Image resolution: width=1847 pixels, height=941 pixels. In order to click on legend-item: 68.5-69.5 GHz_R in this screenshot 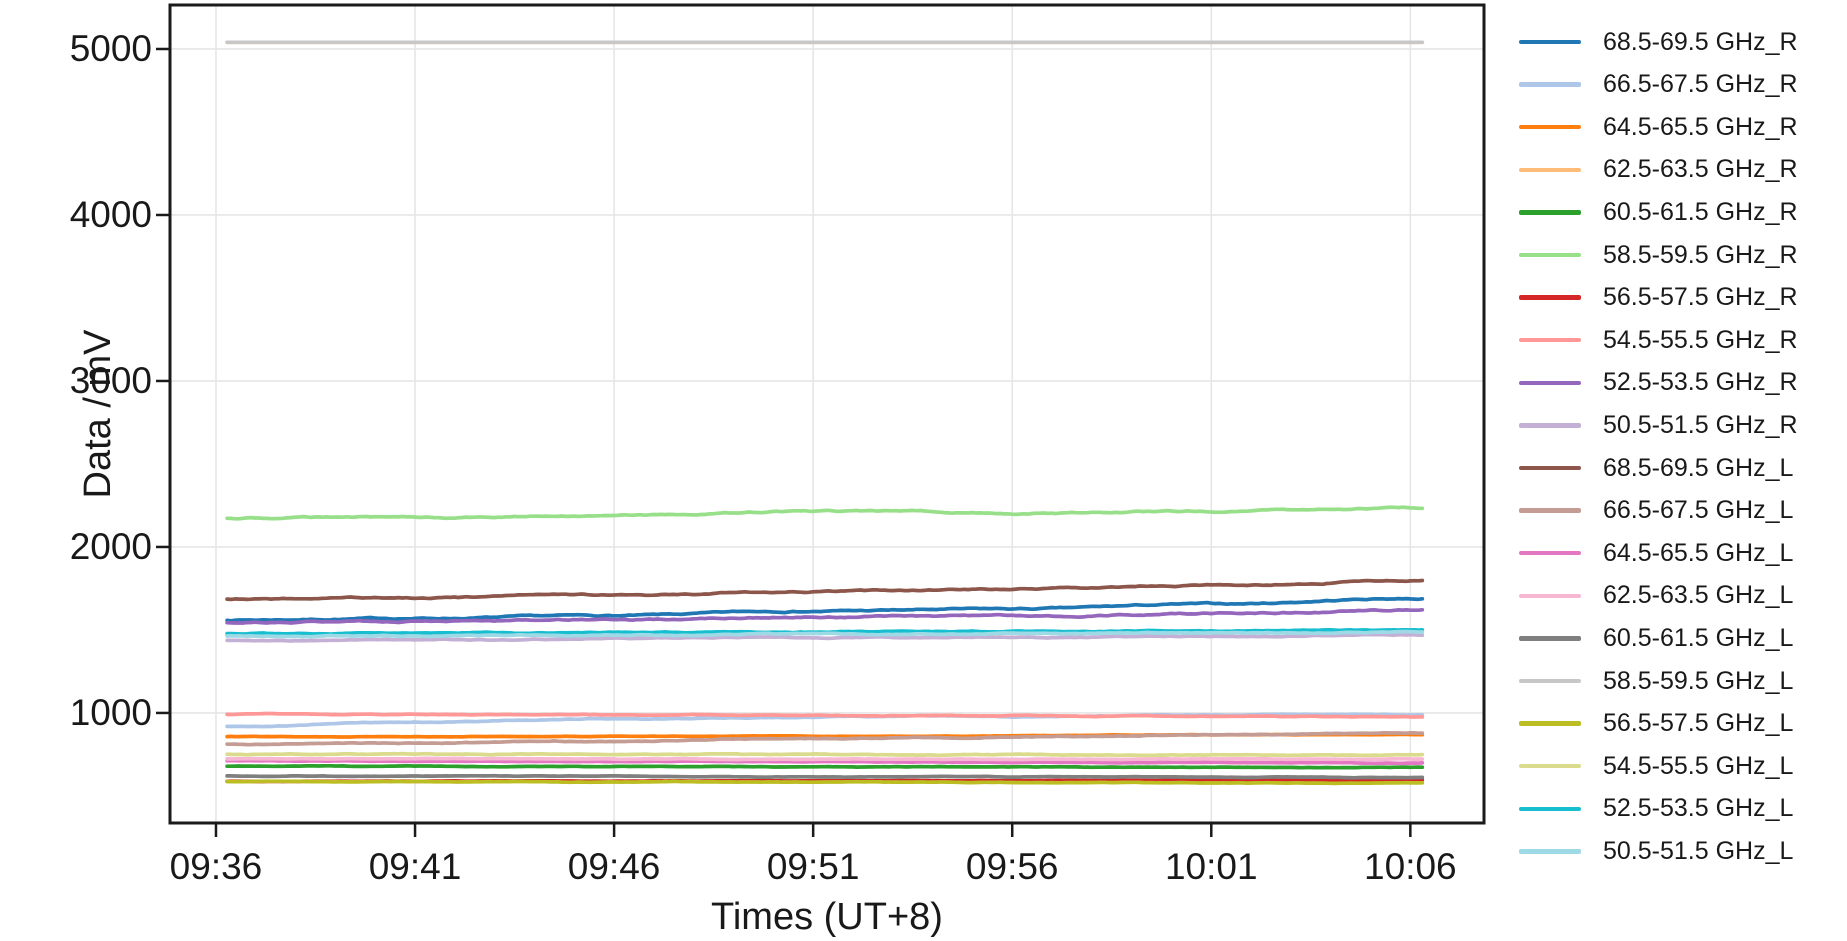, I will do `click(1655, 42)`.